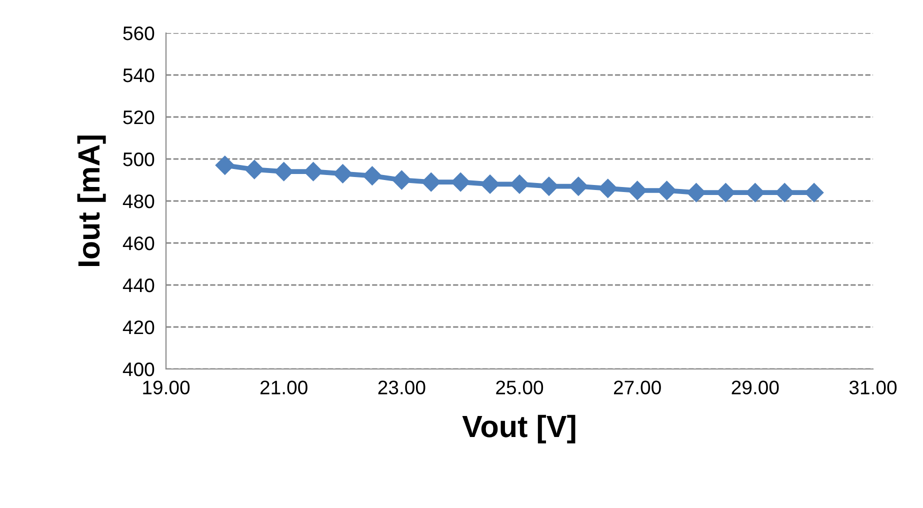  I want to click on x-axis-title: Vout [V], so click(519, 429).